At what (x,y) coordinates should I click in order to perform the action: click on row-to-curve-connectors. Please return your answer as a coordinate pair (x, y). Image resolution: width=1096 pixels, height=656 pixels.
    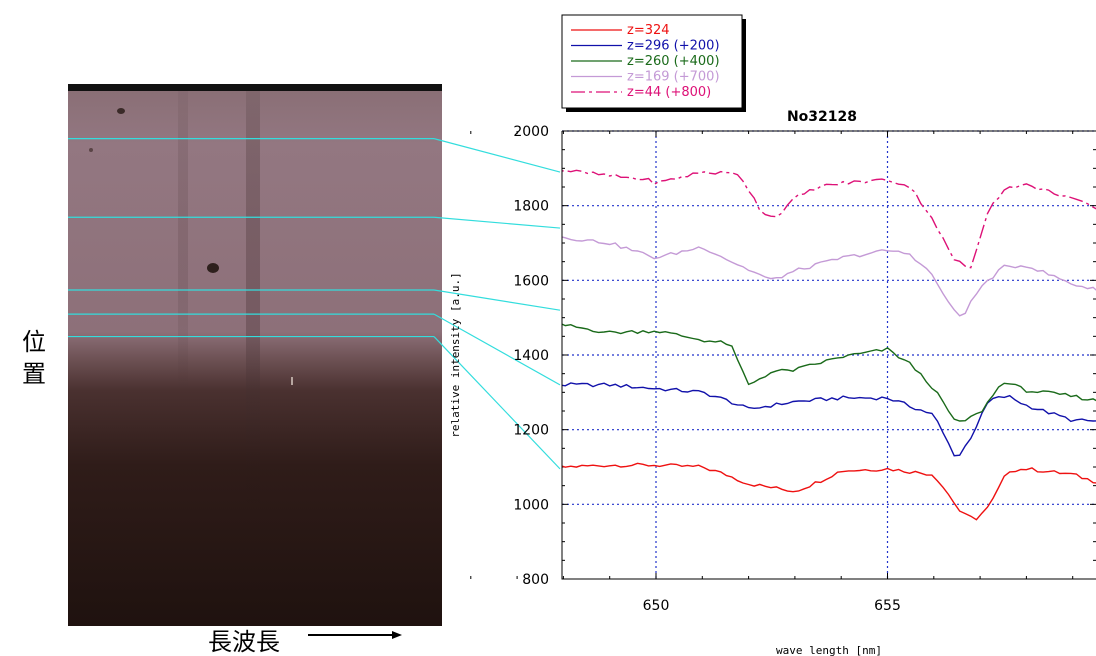
    Looking at the image, I should click on (497, 304).